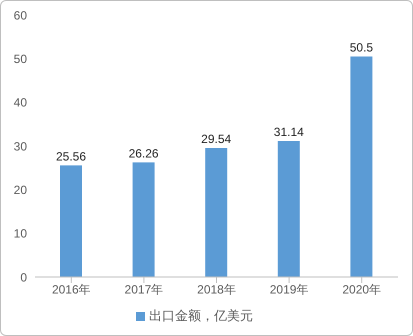  Describe the element at coordinates (21, 59) in the screenshot. I see `y-tick-label: 50` at that location.